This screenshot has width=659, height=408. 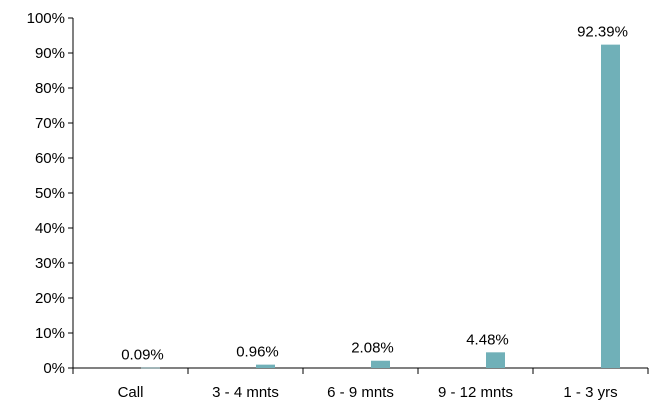 I want to click on y-tick-label: 100%, so click(x=46, y=18).